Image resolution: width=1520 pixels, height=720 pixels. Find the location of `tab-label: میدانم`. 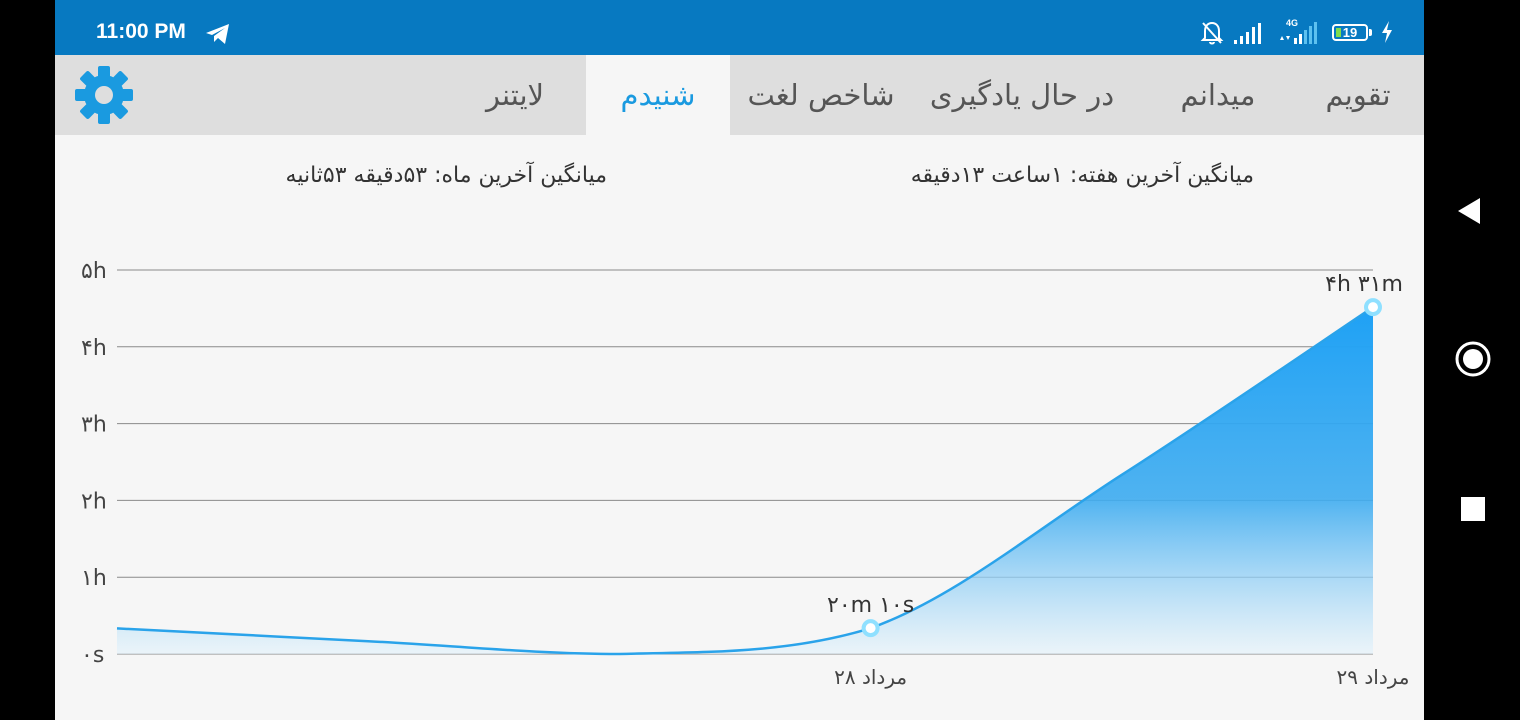

tab-label: میدانم is located at coordinates (1218, 95).